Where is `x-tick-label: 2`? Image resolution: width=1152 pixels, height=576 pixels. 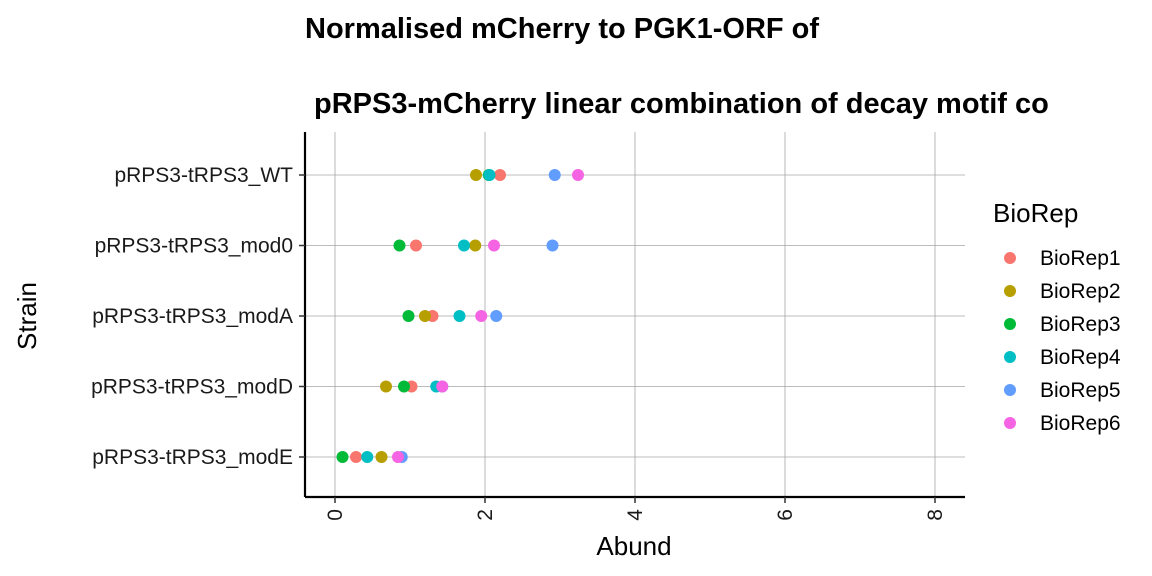
x-tick-label: 2 is located at coordinates (485, 515).